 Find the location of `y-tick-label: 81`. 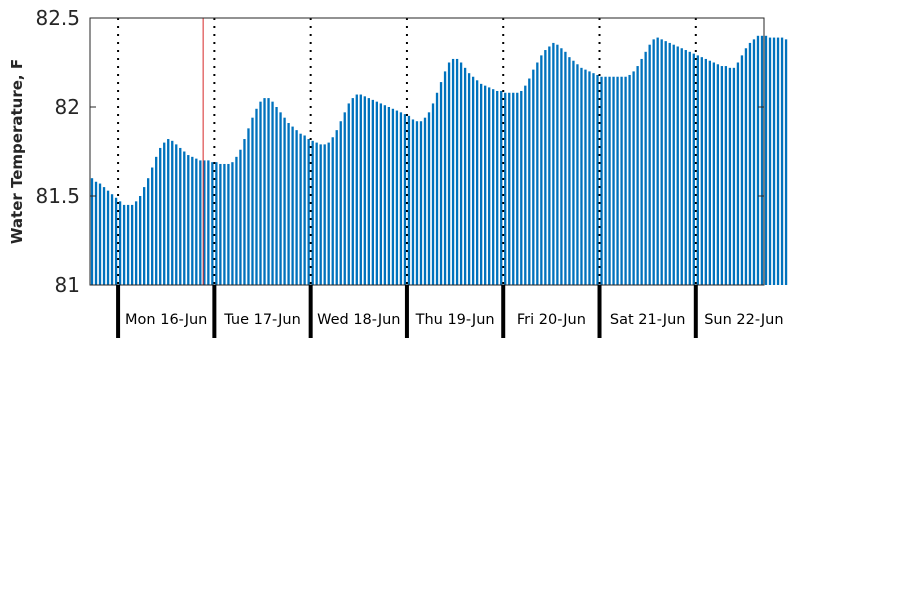

y-tick-label: 81 is located at coordinates (67, 285).